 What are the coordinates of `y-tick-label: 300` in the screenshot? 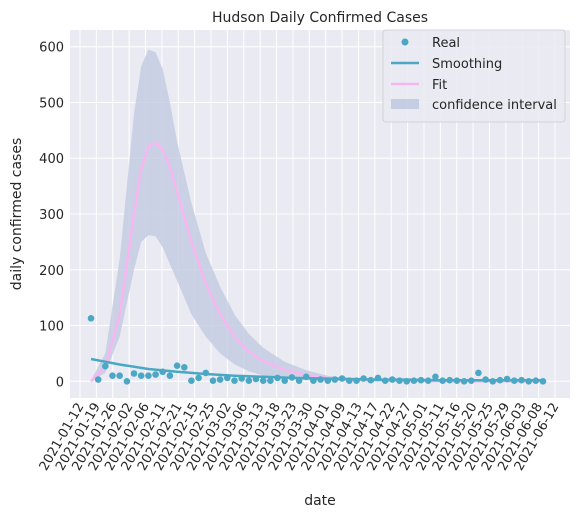 It's located at (51, 215).